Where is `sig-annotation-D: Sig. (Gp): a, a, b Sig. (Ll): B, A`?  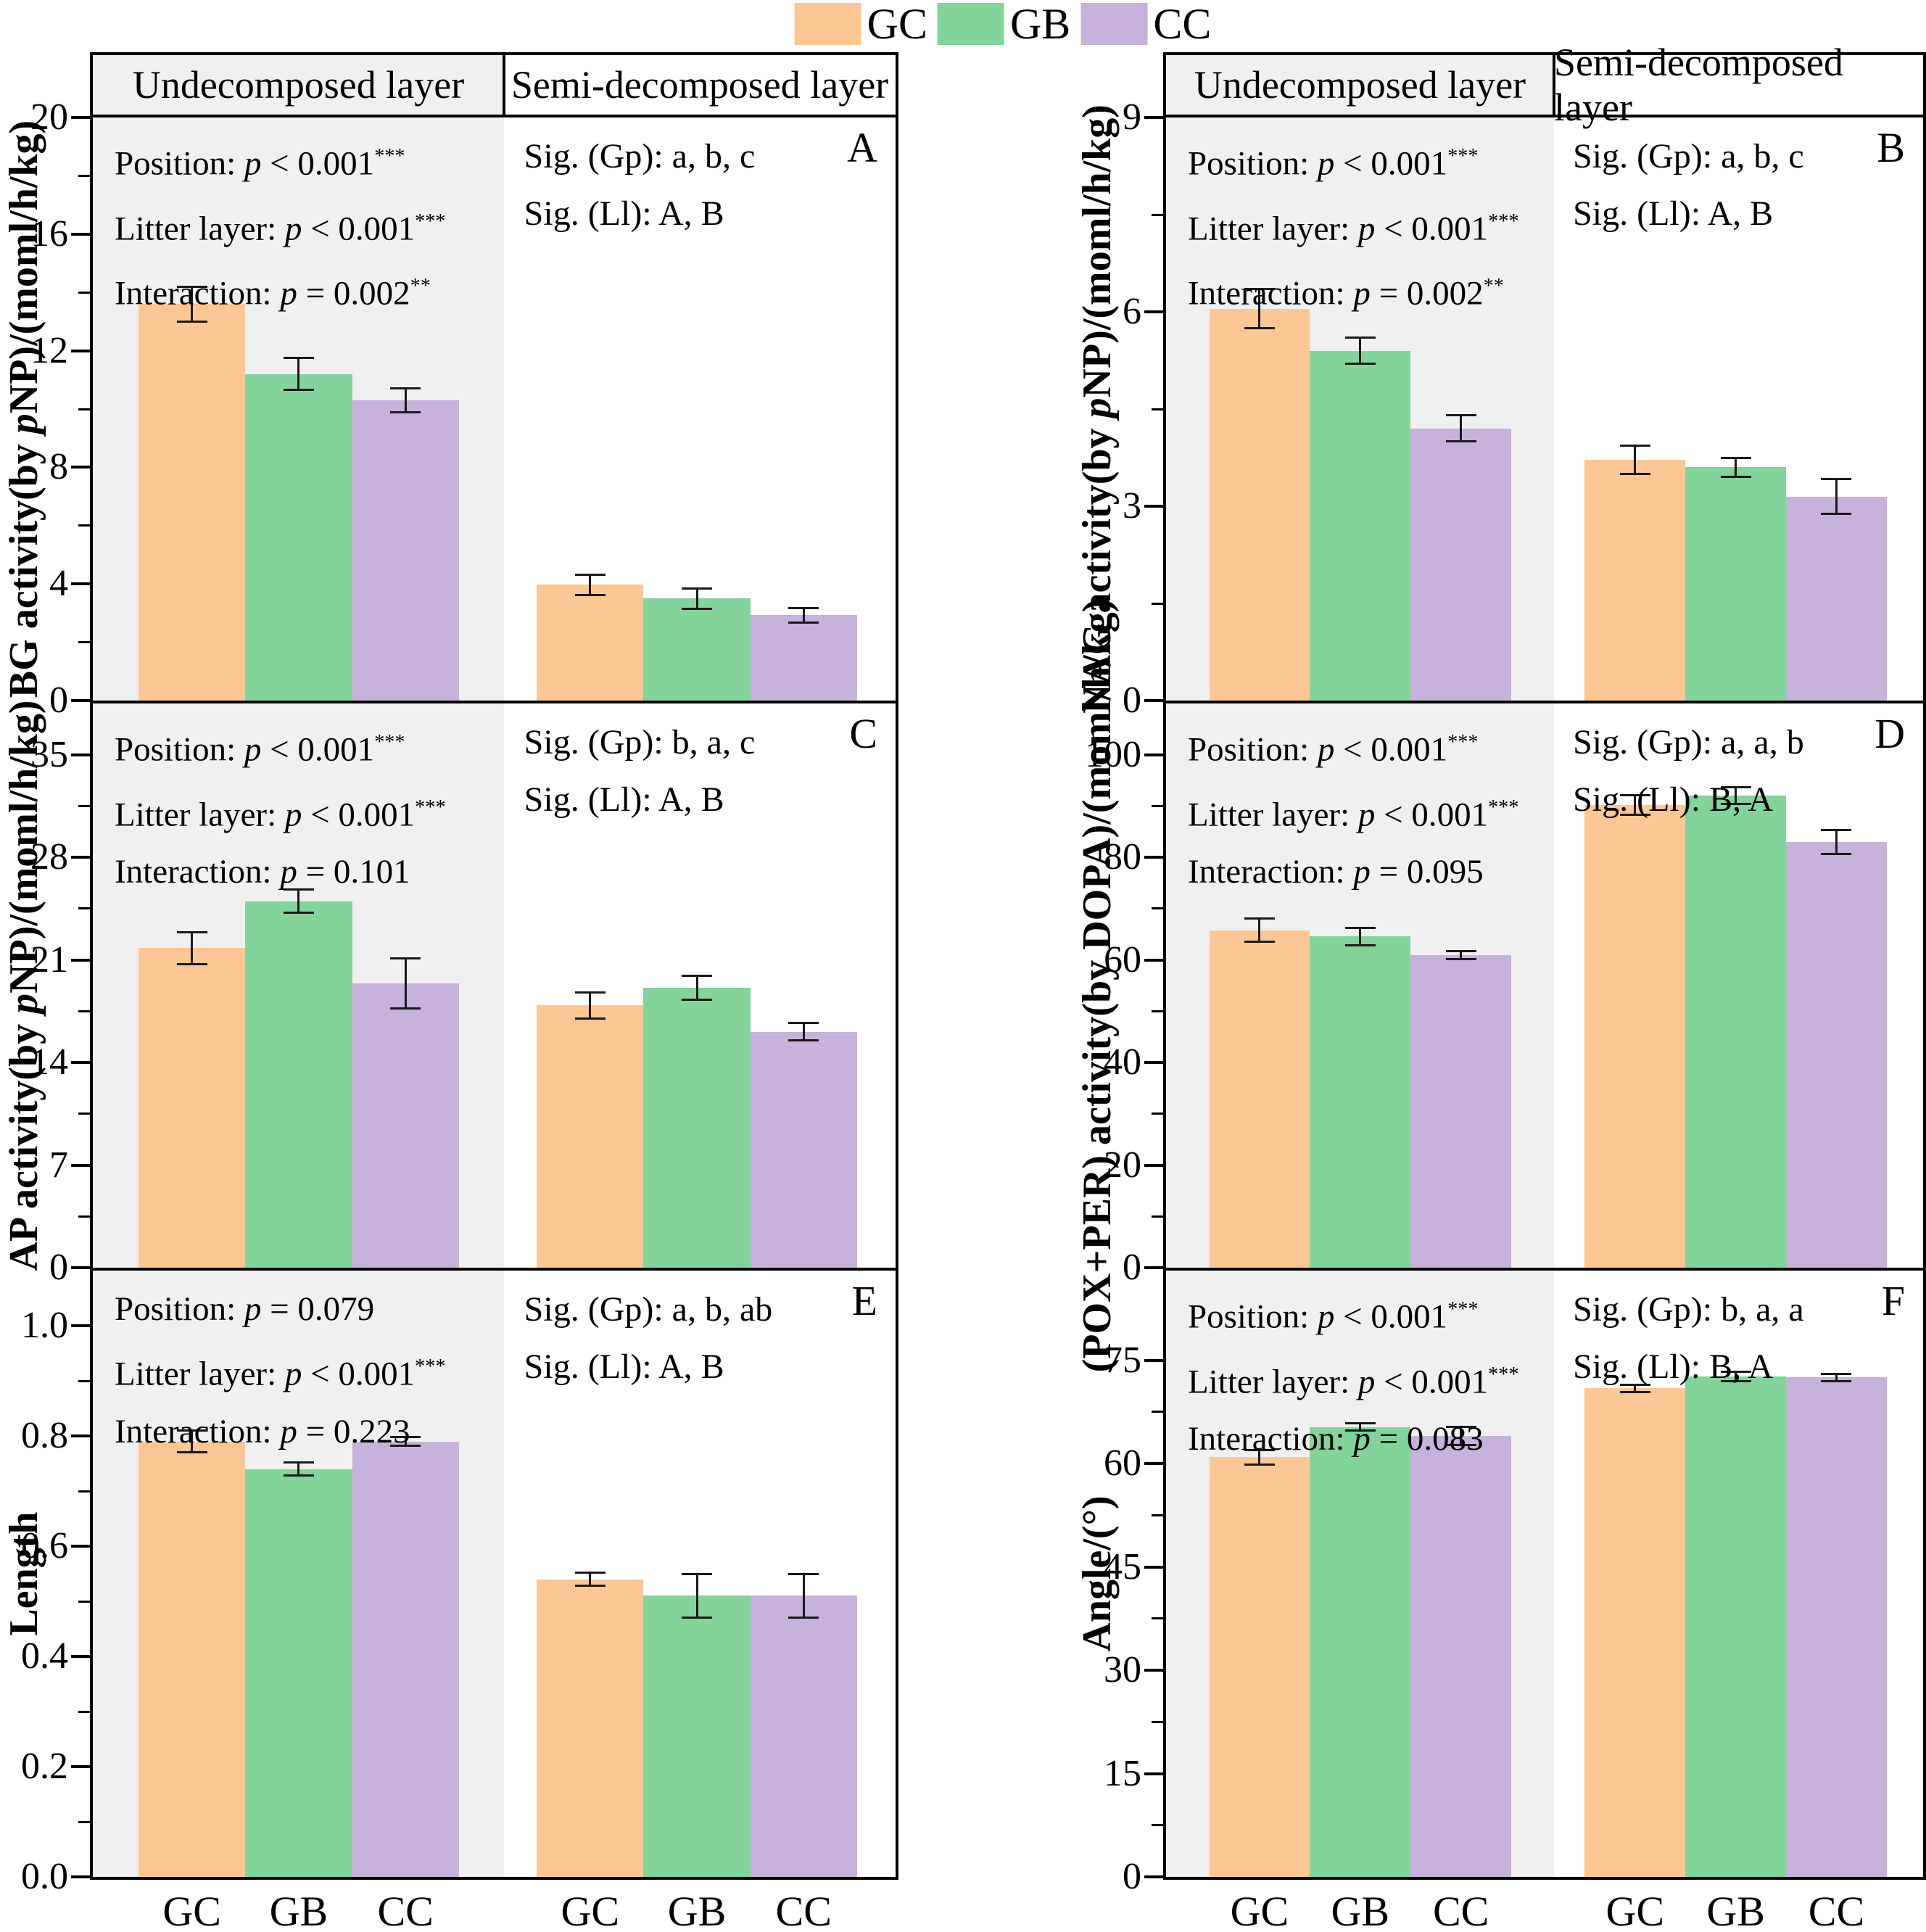
sig-annotation-D: Sig. (Gp): a, a, b Sig. (Ll): B, A is located at coordinates (1689, 771).